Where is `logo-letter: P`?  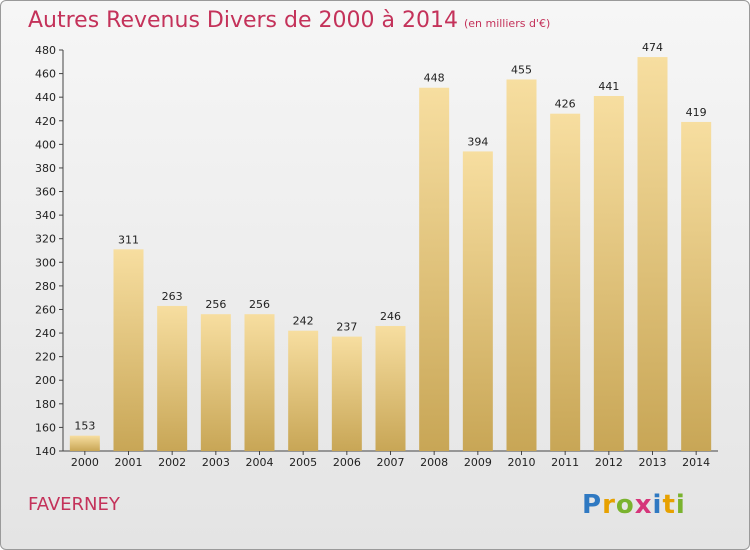
logo-letter: P is located at coordinates (592, 505).